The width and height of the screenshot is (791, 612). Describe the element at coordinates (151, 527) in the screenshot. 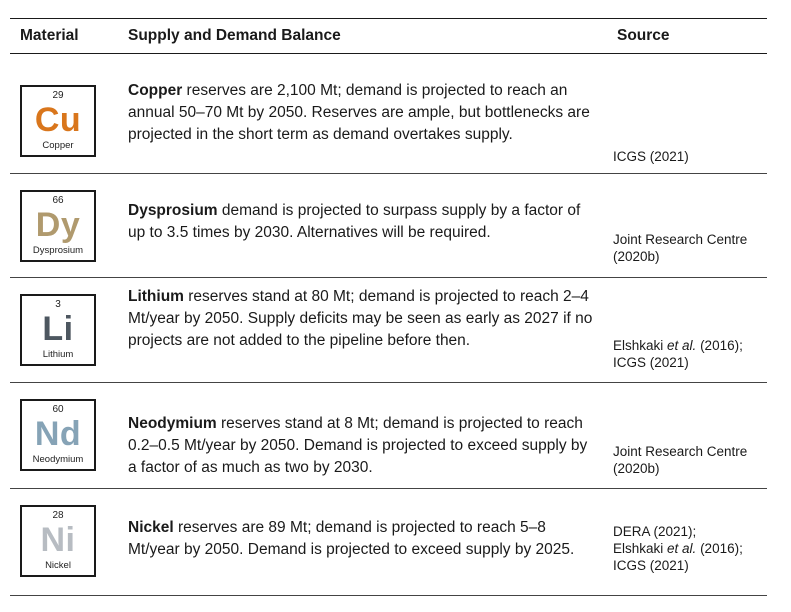

I see `material-name: Nickel` at that location.